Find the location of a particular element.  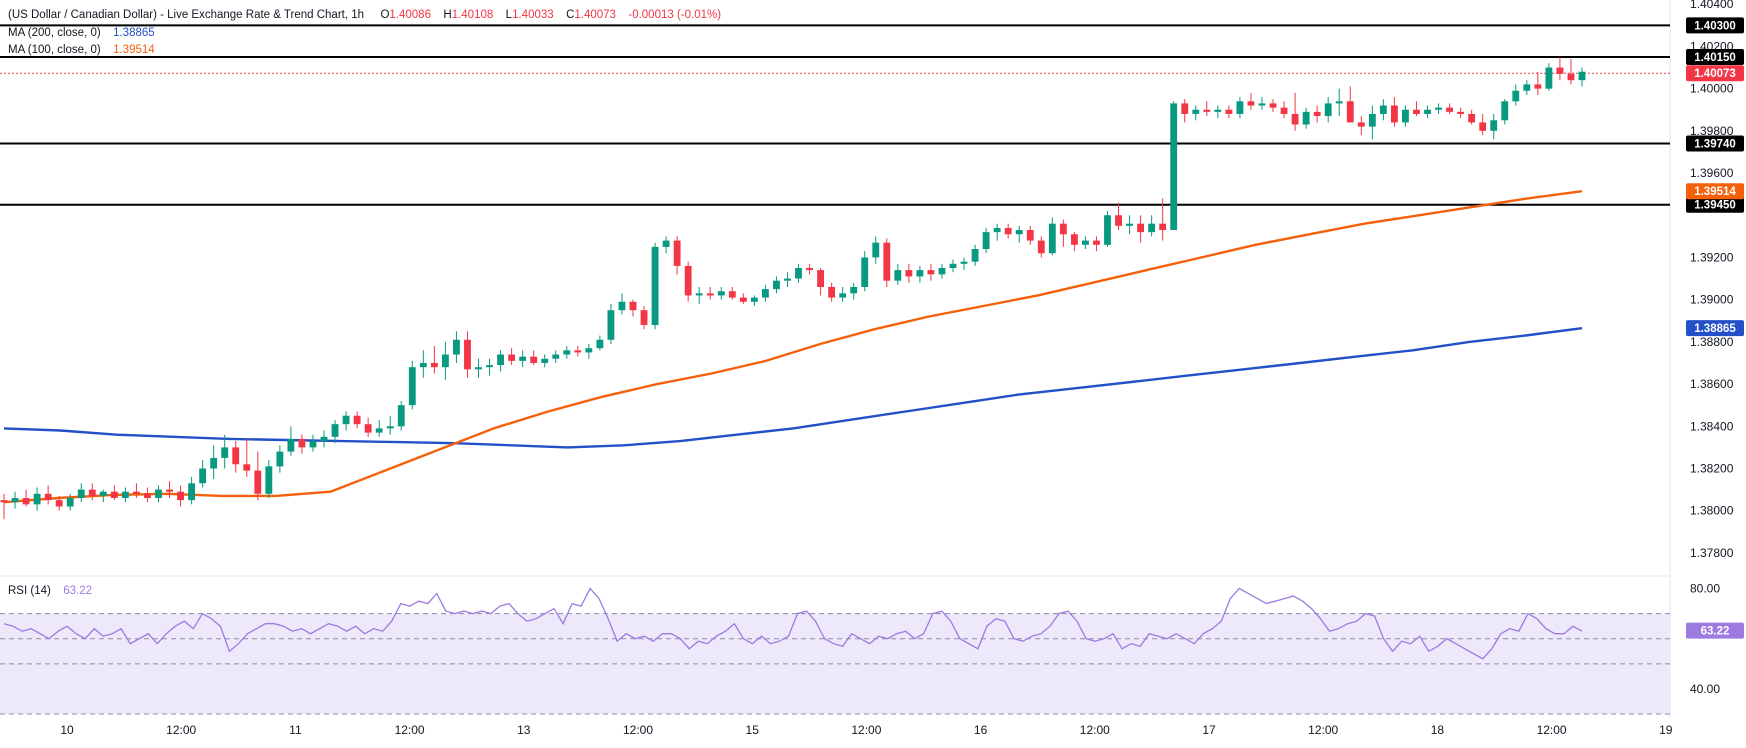

ma200-tag-bg is located at coordinates (1715, 328).